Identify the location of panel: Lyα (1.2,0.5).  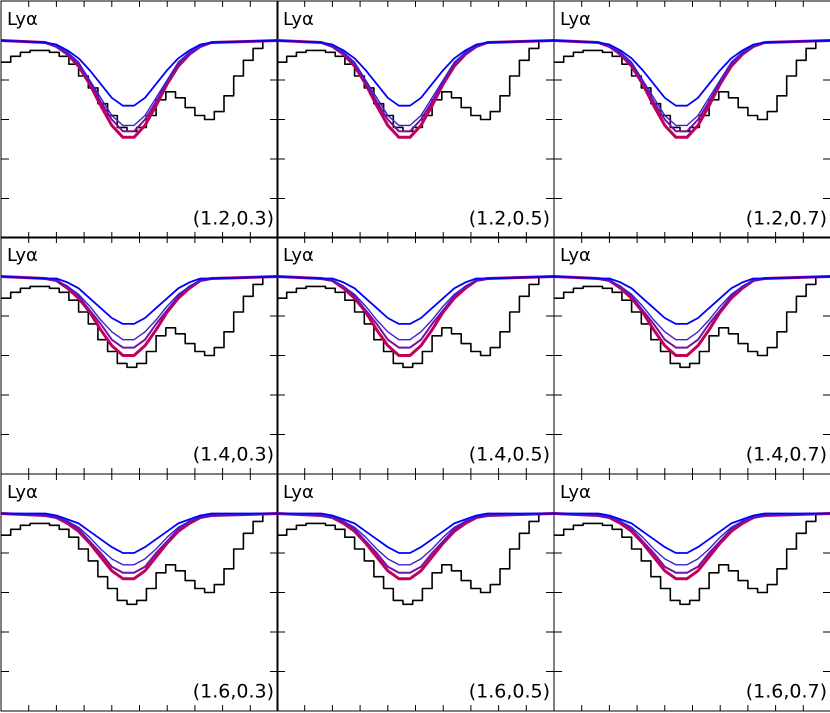
(415, 119).